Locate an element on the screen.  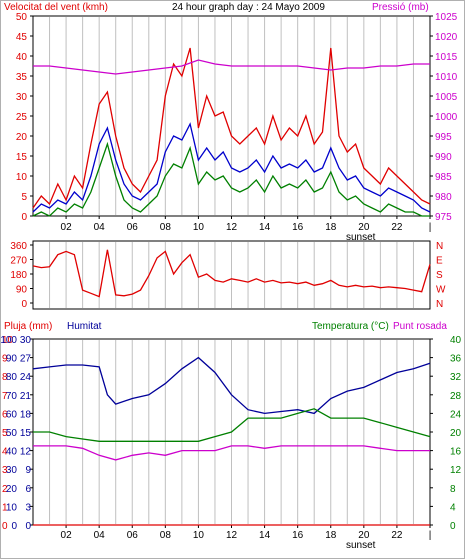
wind-y-tick-label: 10 is located at coordinates (22, 177).